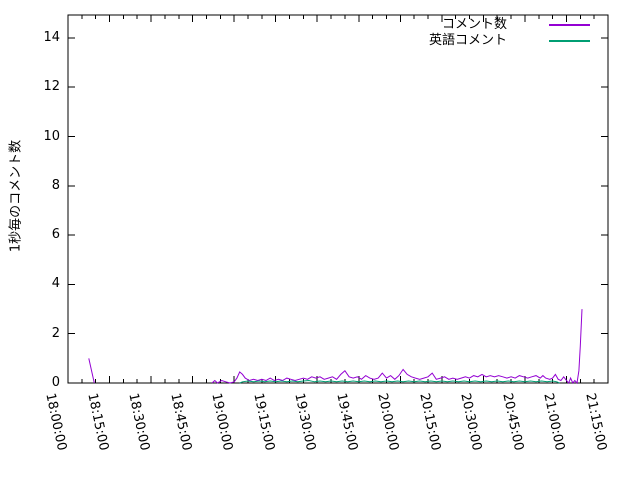 The image size is (640, 480). Describe the element at coordinates (51, 136) in the screenshot. I see `y-tick-label: 10` at that location.